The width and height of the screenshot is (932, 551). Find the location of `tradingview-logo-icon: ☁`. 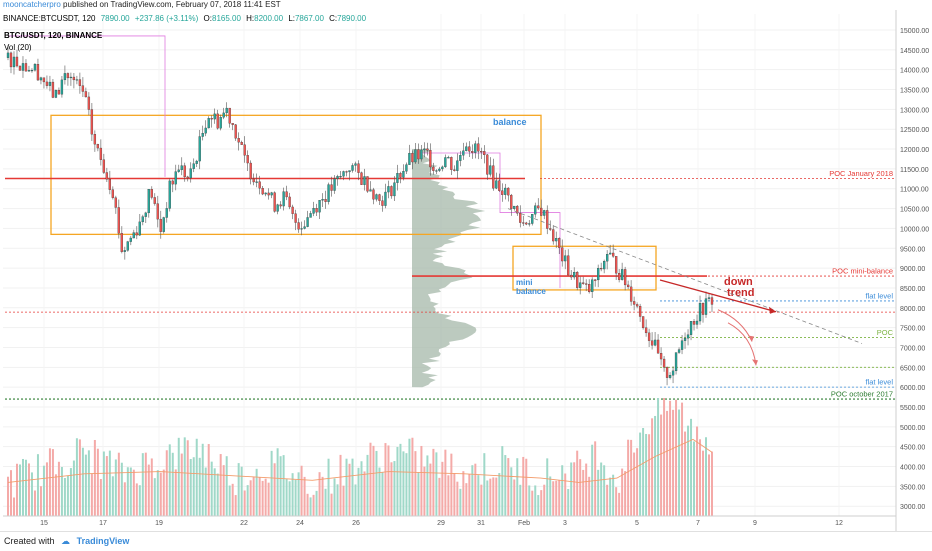

tradingview-logo-icon: ☁ is located at coordinates (66, 541).